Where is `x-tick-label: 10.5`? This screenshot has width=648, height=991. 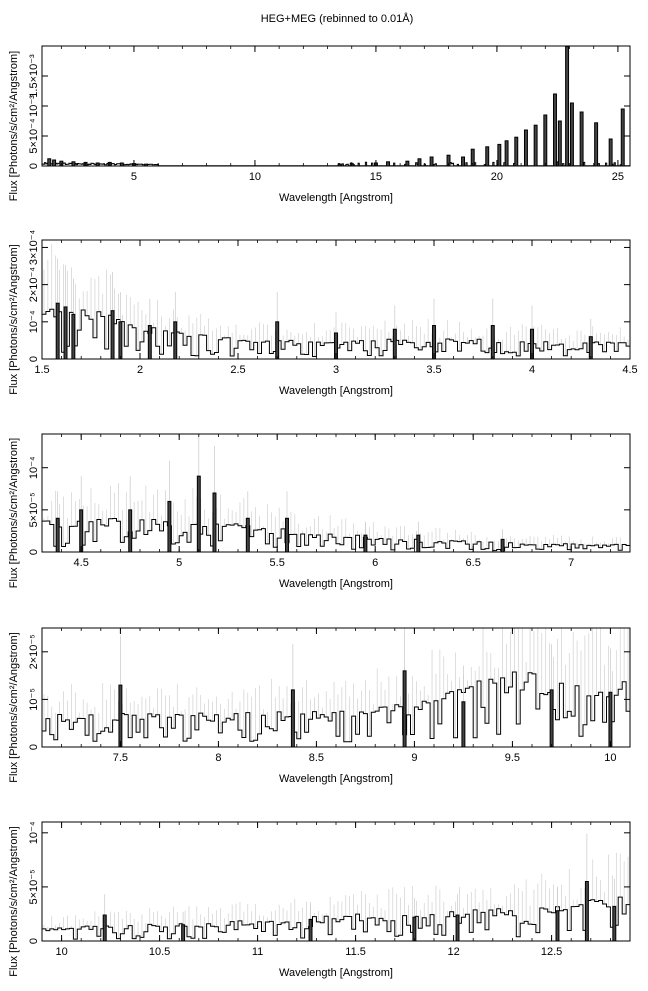 x-tick-label: 10.5 is located at coordinates (159, 952).